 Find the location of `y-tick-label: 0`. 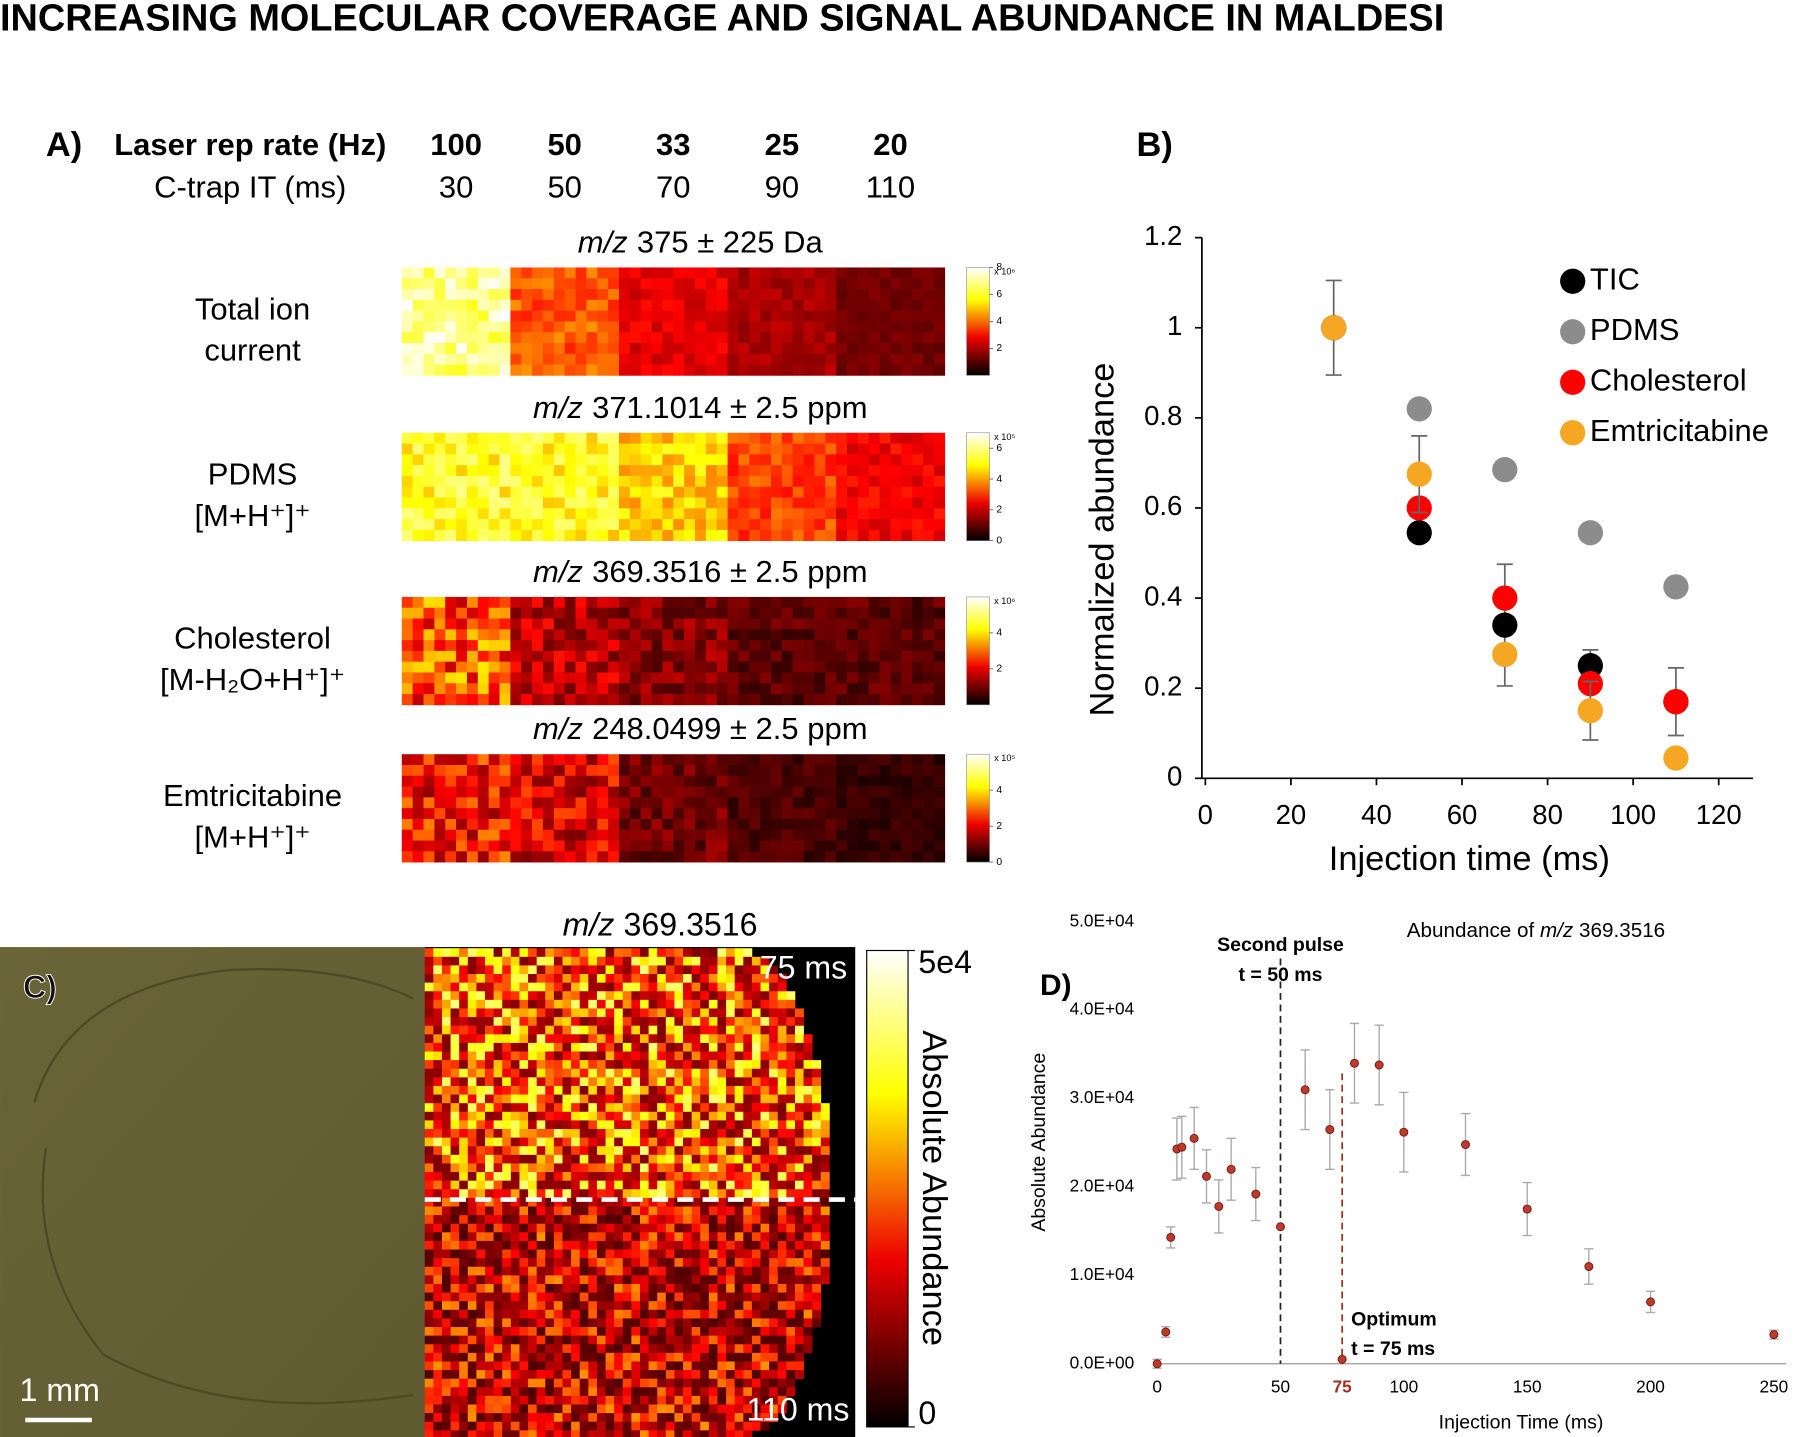

y-tick-label: 0 is located at coordinates (1174, 776).